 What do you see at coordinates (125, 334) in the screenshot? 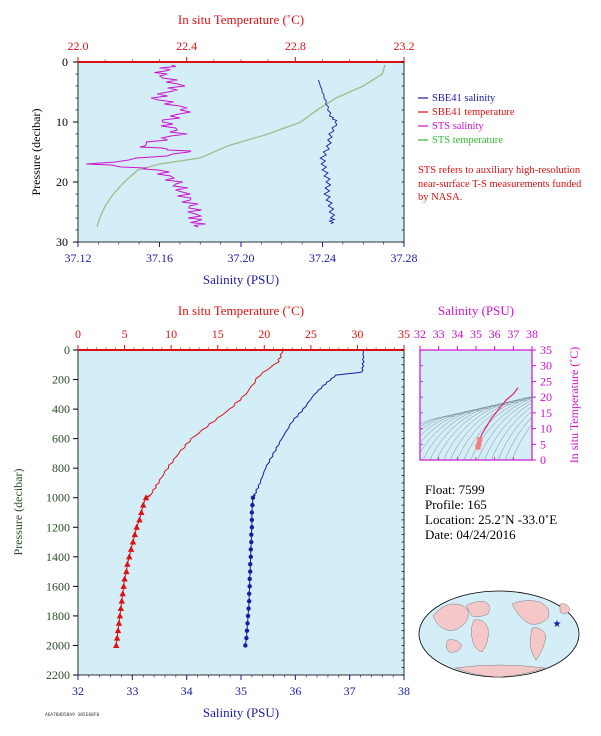
I see `bottom-temp-tick-label: 5` at bounding box center [125, 334].